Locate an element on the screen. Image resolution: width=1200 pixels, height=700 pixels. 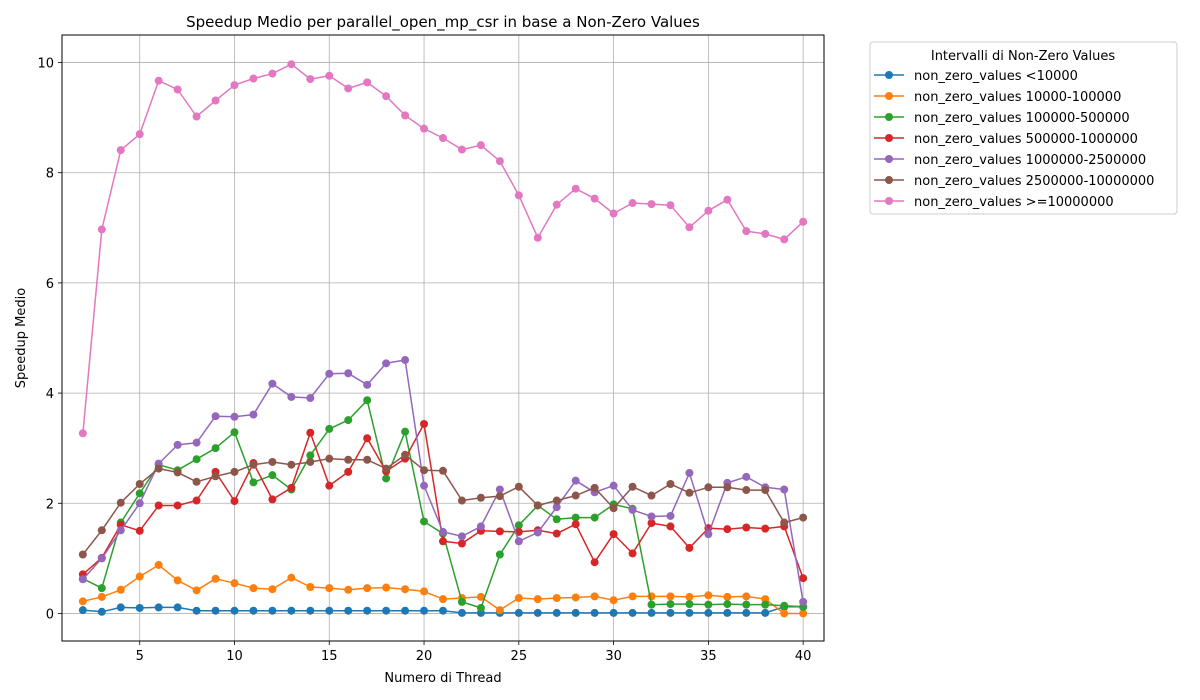
y-tick-label: 2 is located at coordinates (50, 504).